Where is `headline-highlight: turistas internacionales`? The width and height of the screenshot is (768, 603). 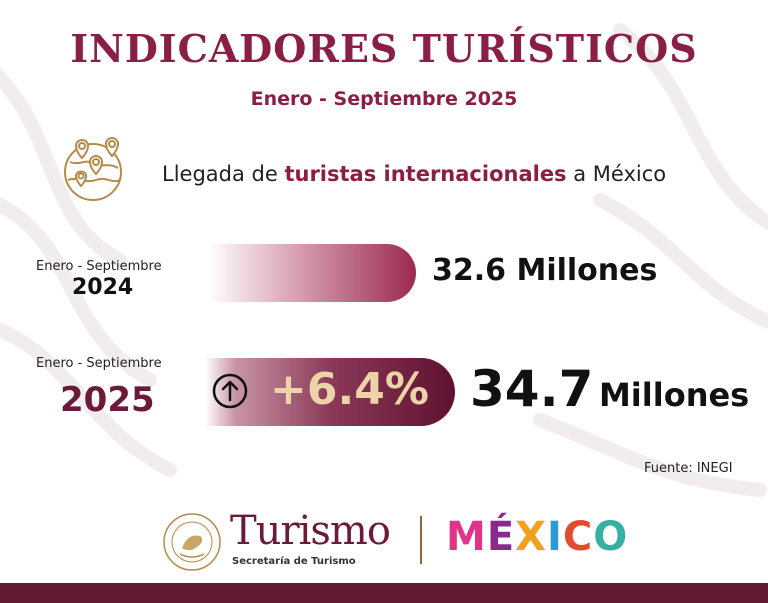
headline-highlight: turistas internacionales is located at coordinates (425, 174).